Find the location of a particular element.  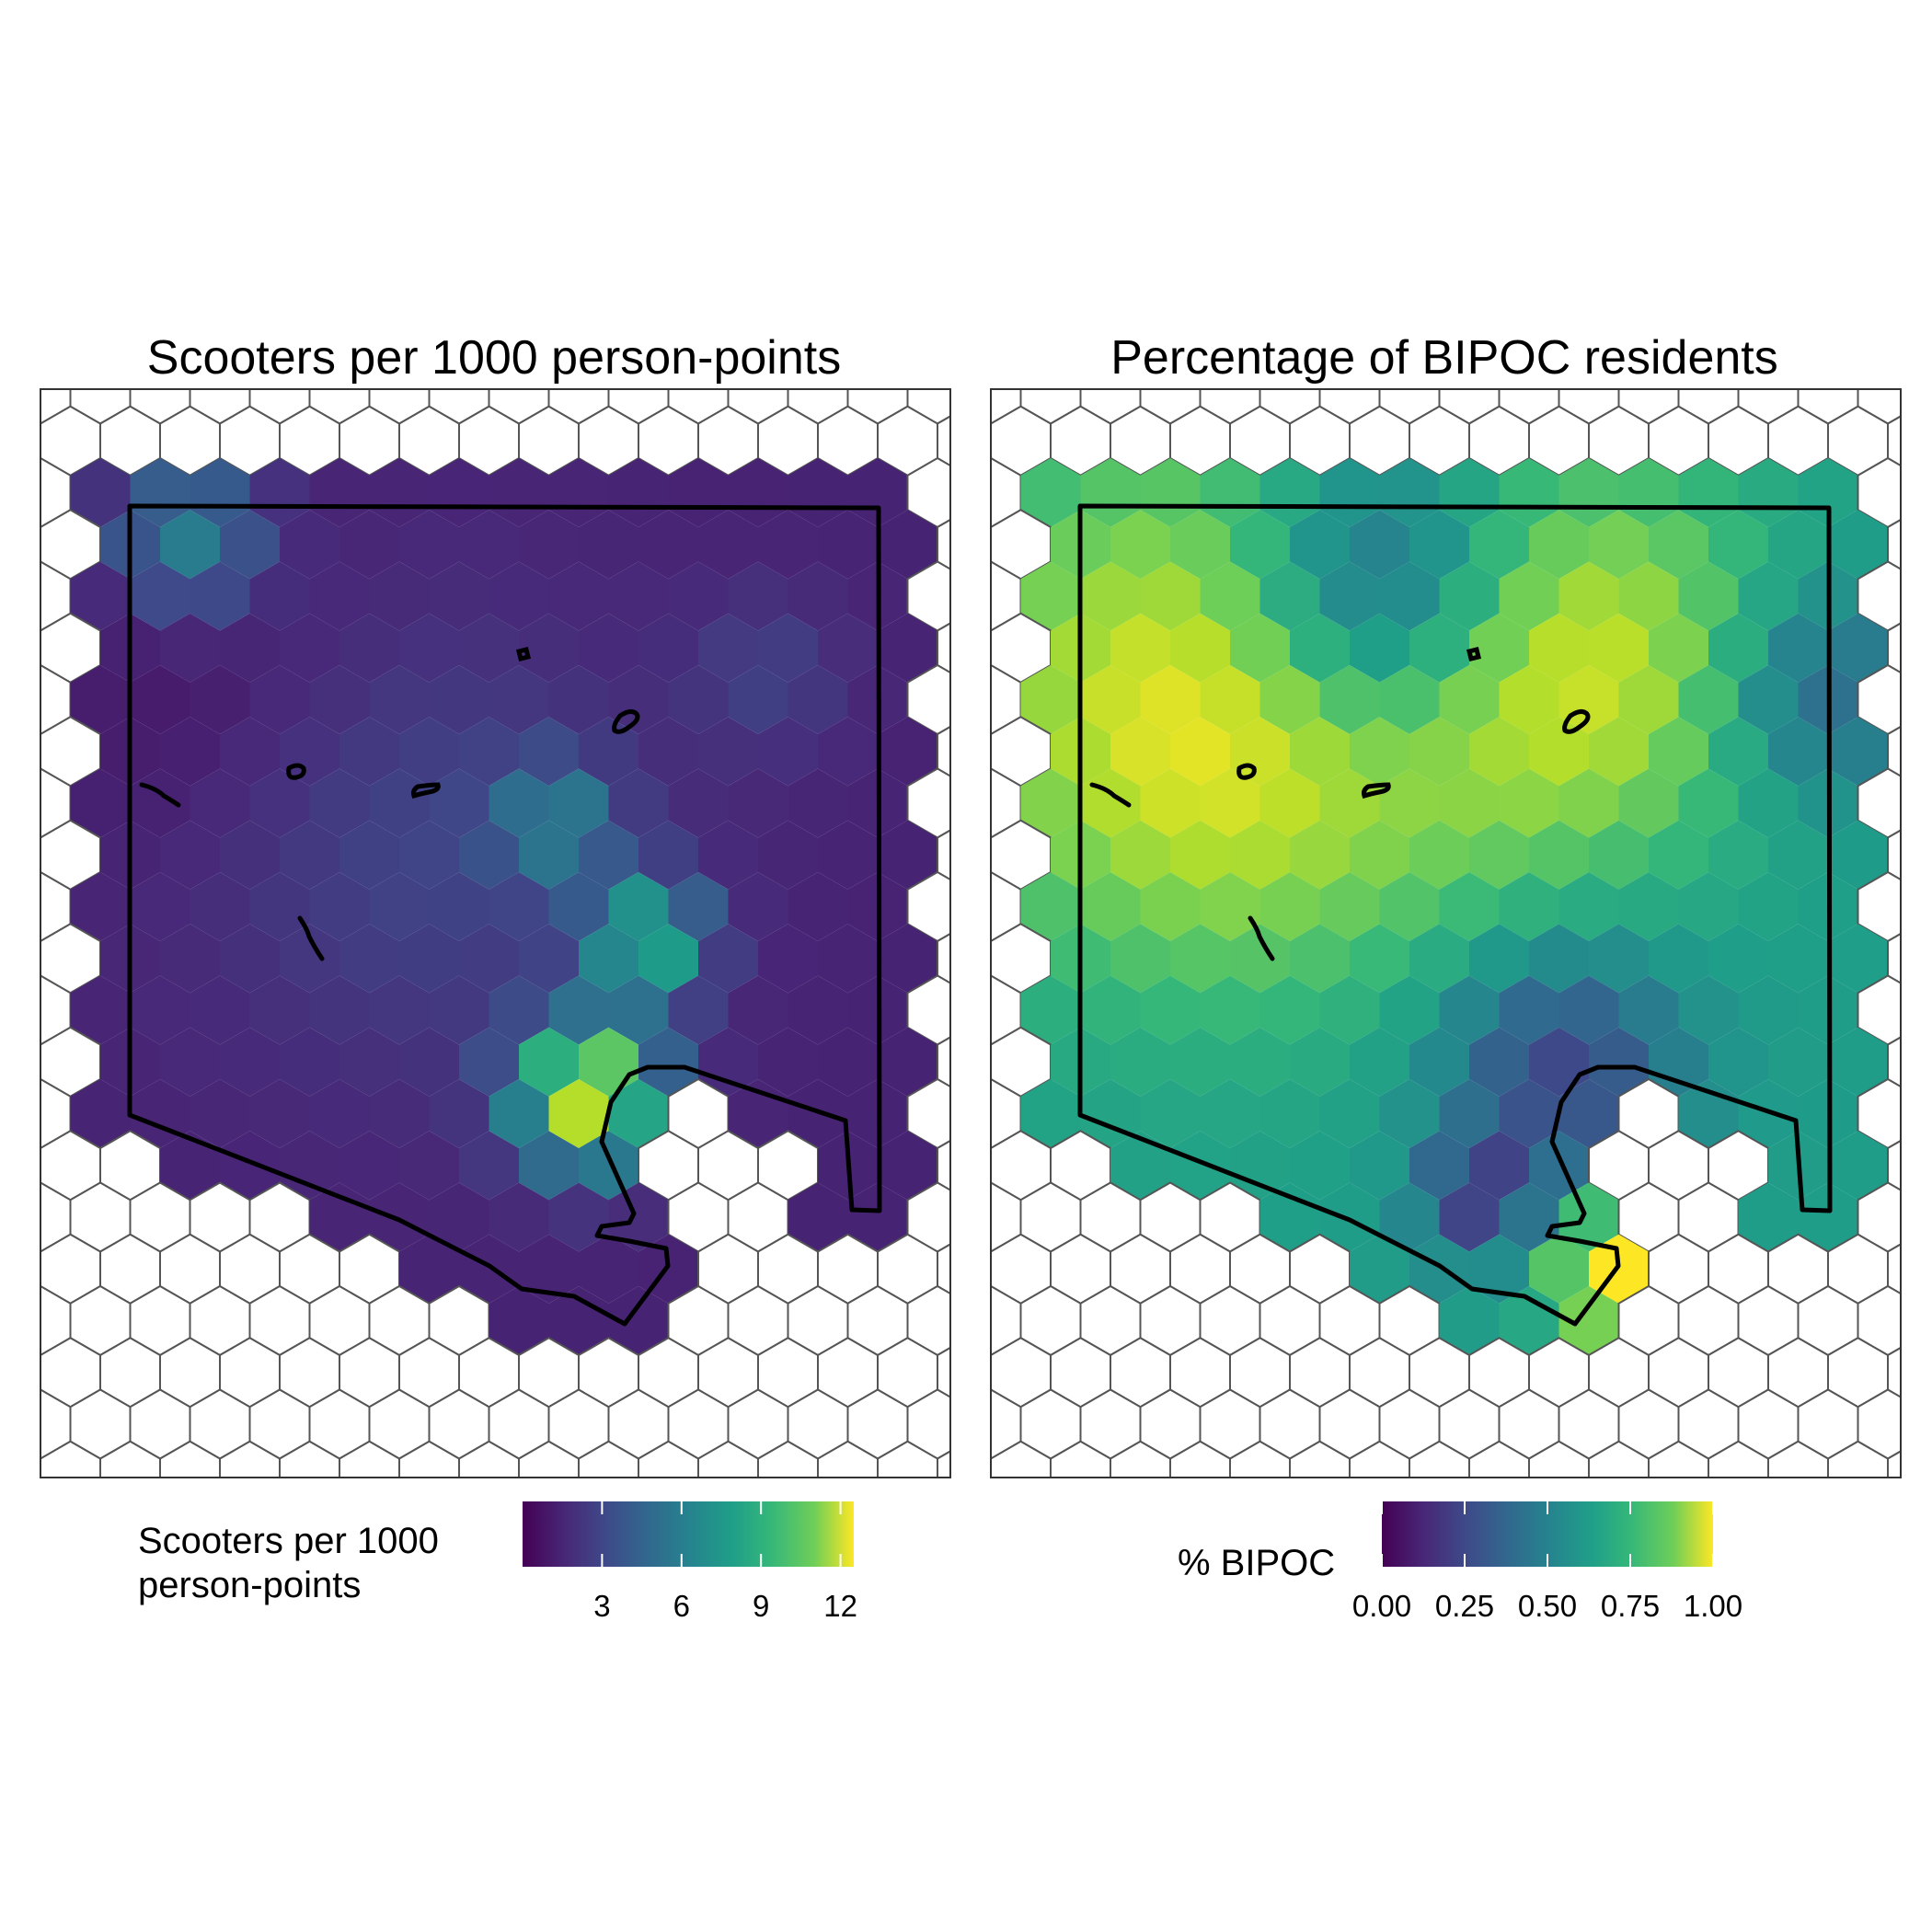

colorbar-ticks-bipoc: 0.00 0.25 0.50 0.75 1.00 is located at coordinates (1547, 1562).